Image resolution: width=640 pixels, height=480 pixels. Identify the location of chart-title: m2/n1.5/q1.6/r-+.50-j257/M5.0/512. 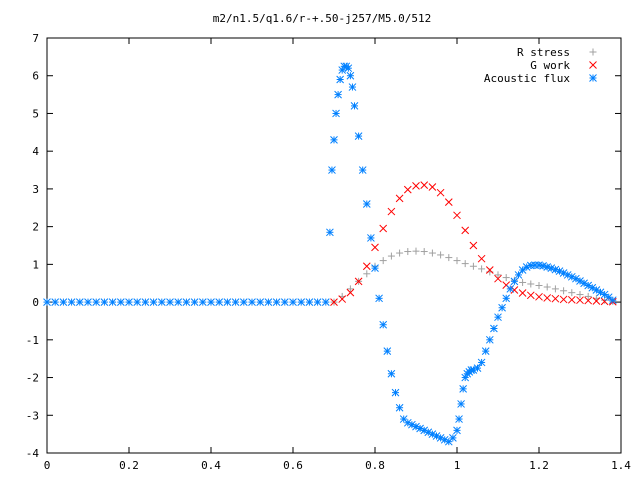
(322, 18).